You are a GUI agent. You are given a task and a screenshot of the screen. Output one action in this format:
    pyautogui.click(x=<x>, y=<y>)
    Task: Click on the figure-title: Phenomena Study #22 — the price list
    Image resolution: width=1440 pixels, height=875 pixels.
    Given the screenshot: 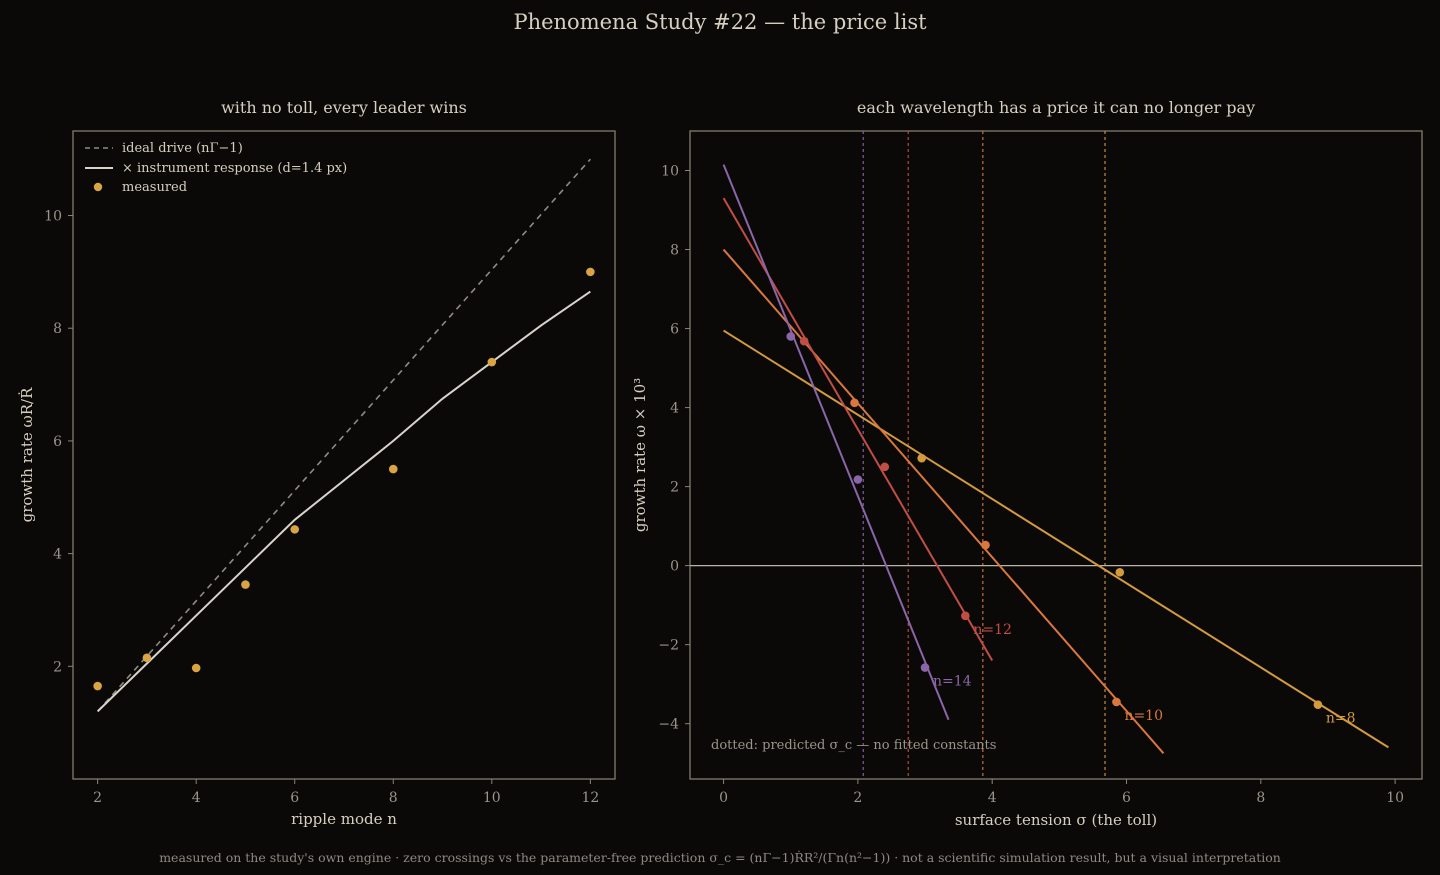 What is the action you would take?
    pyautogui.click(x=720, y=22)
    